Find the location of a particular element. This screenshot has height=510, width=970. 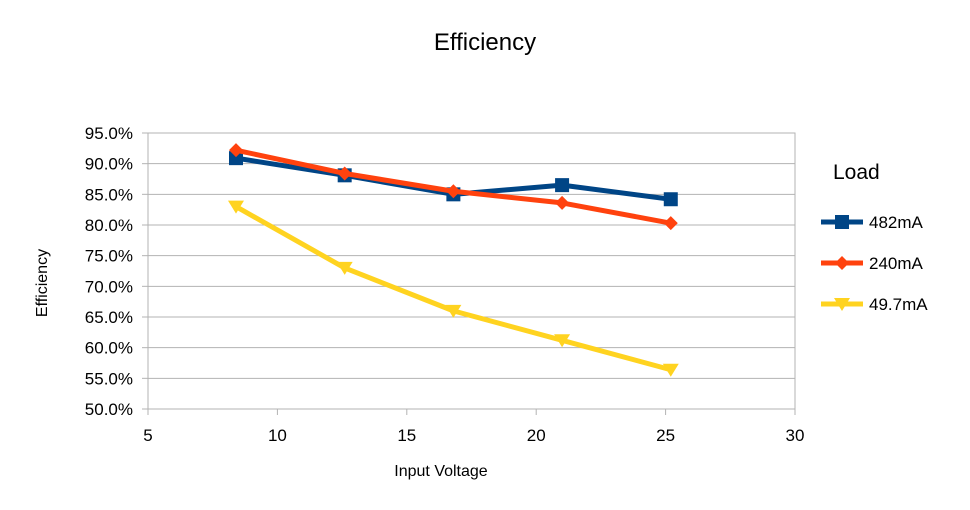

x-tick-label: 5 is located at coordinates (147, 435).